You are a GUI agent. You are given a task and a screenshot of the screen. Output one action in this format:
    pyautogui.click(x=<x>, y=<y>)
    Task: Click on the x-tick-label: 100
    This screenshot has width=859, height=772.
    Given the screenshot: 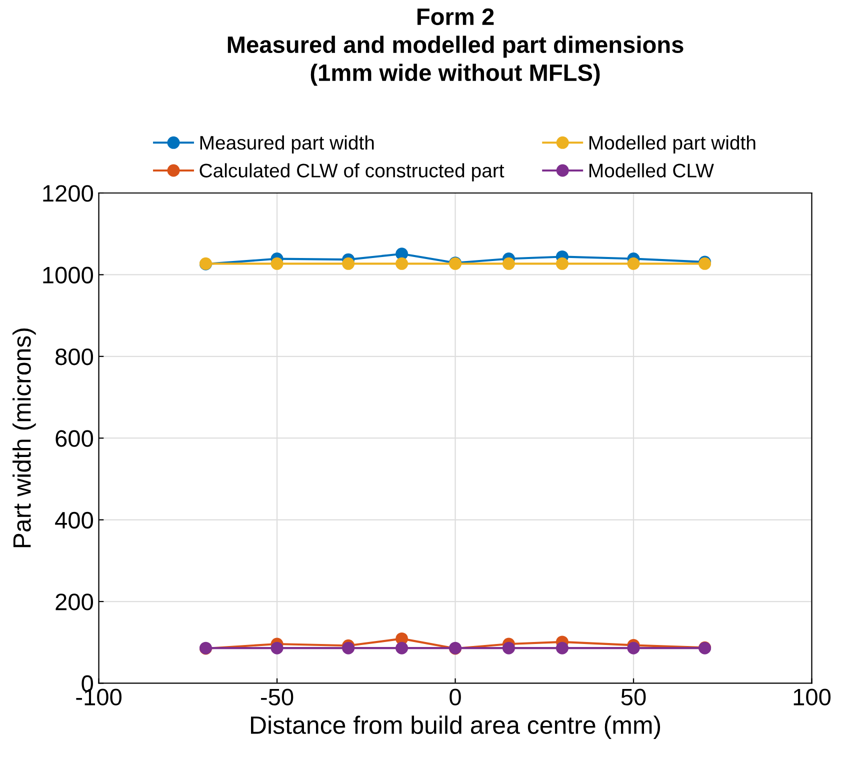 What is the action you would take?
    pyautogui.click(x=812, y=697)
    